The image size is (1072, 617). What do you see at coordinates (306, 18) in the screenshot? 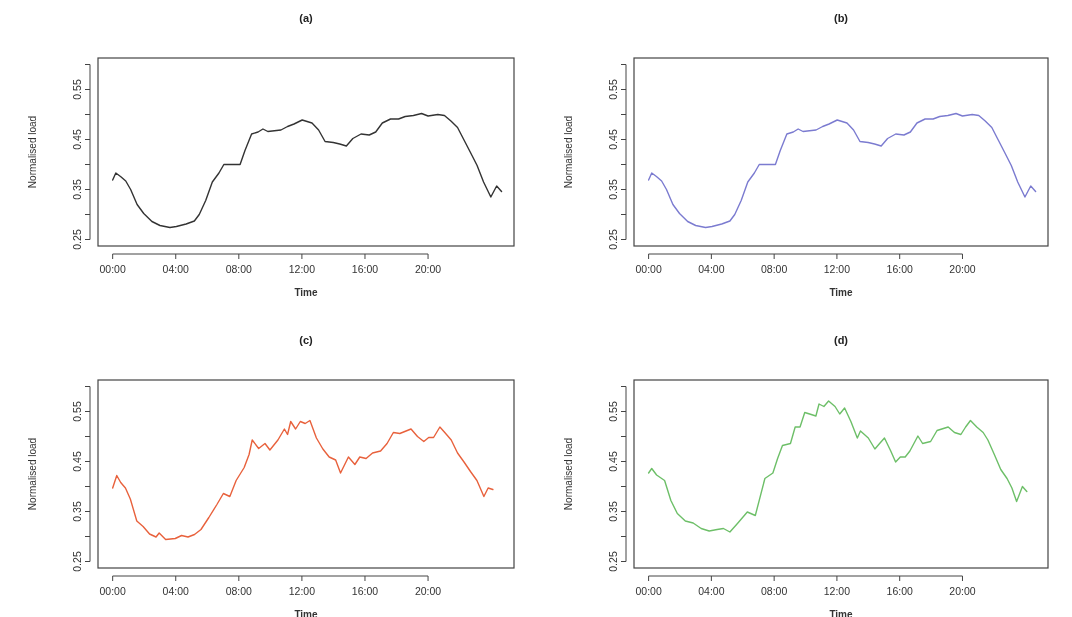
I see `chart-title: (a)` at bounding box center [306, 18].